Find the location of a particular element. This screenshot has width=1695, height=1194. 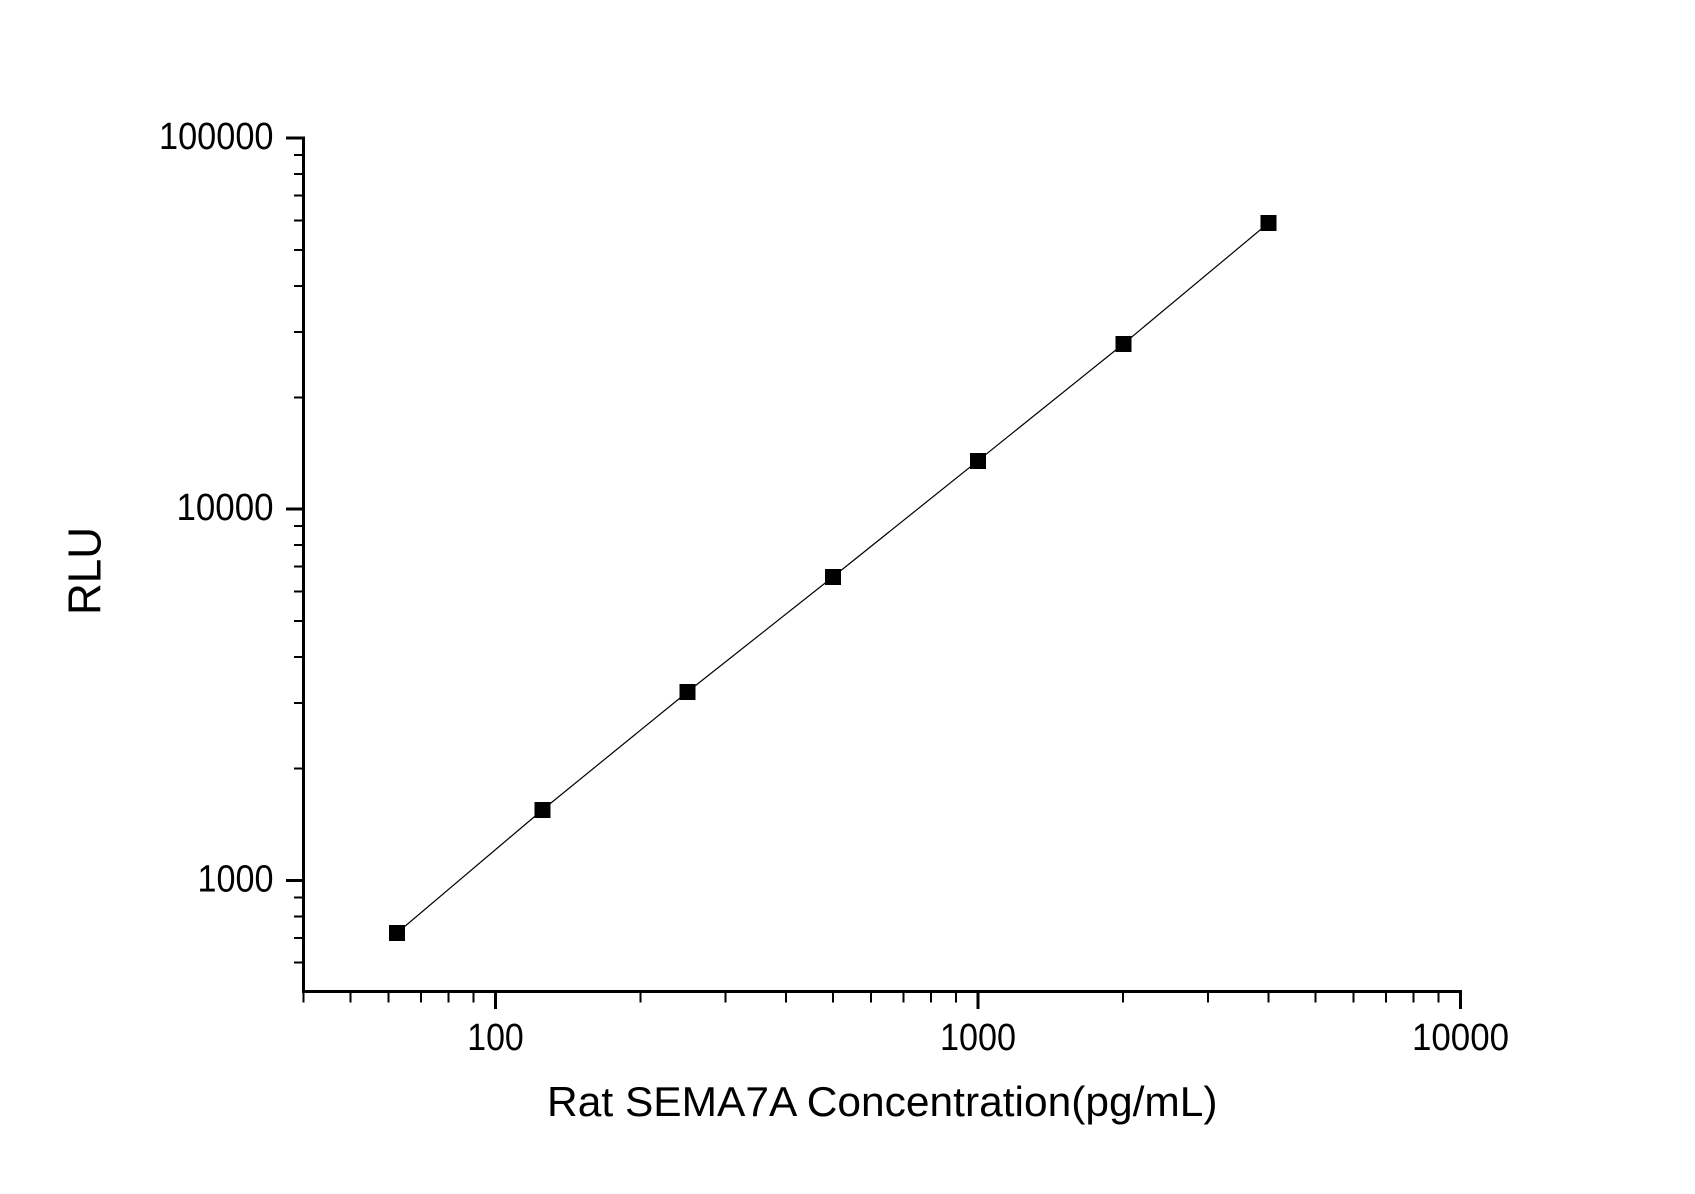

svg-text:Rat SEMA7A Concentration(pg/mL: Rat SEMA7A Concentration(pg/mL) is located at coordinates (882, 1101).